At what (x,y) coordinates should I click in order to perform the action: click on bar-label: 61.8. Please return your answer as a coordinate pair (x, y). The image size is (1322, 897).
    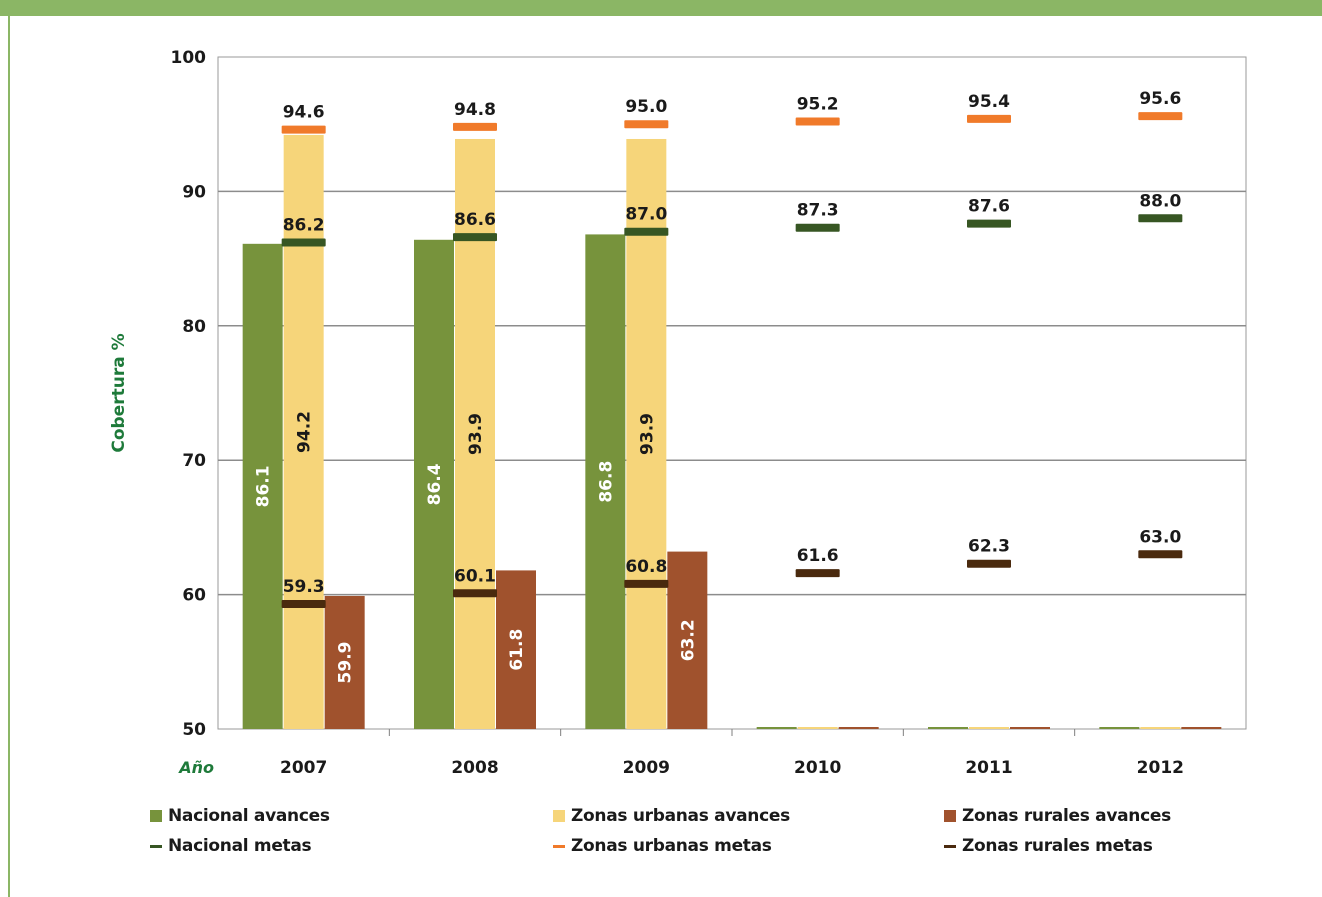
    Looking at the image, I should click on (517, 650).